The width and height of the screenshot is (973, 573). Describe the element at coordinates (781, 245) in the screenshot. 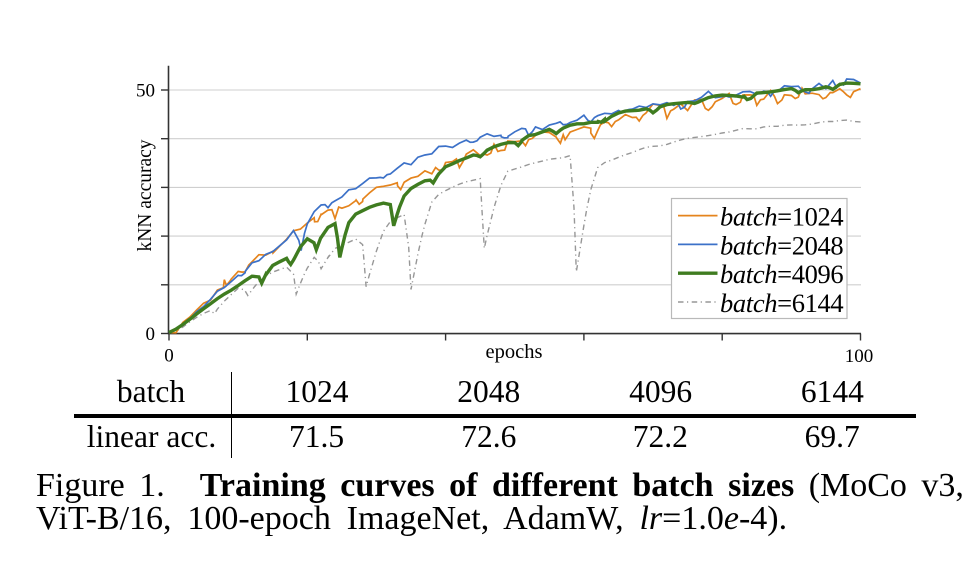

I see `svg-text: batch=2048` at that location.